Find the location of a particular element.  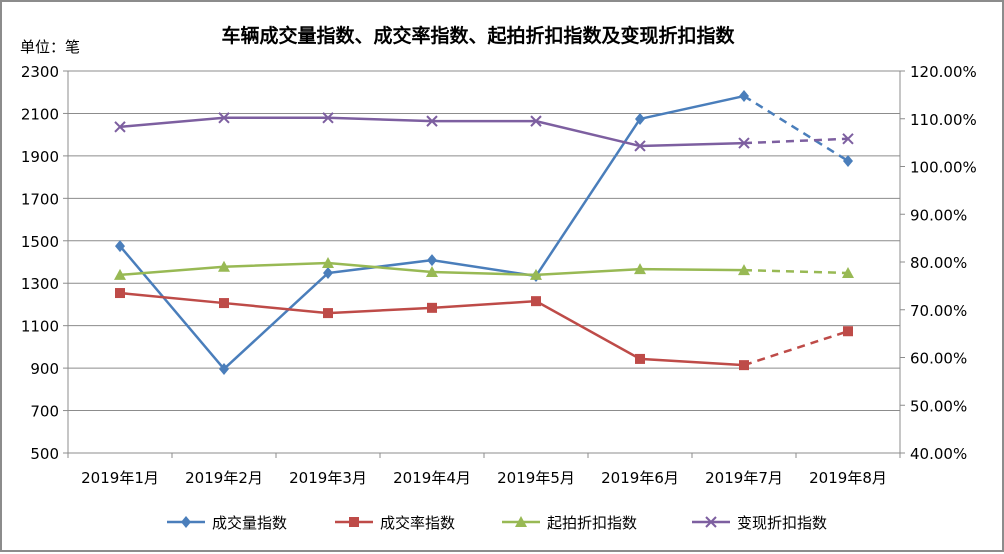

left-tick-label: 2300 is located at coordinates (40, 72).